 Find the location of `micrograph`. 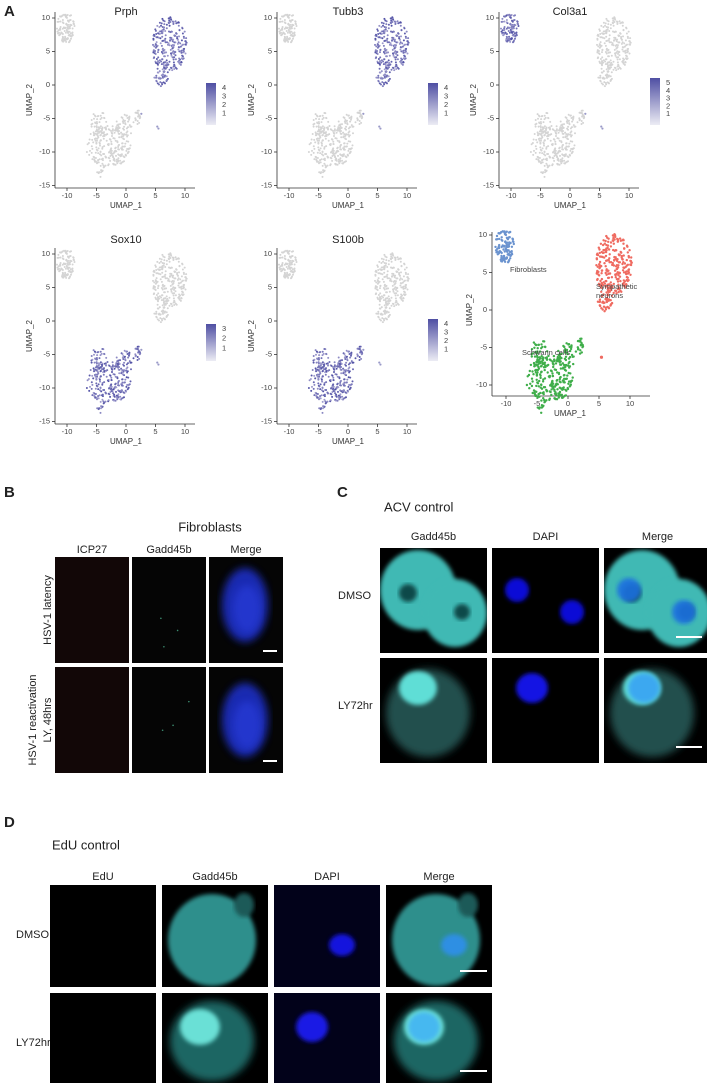

micrograph is located at coordinates (246, 610).